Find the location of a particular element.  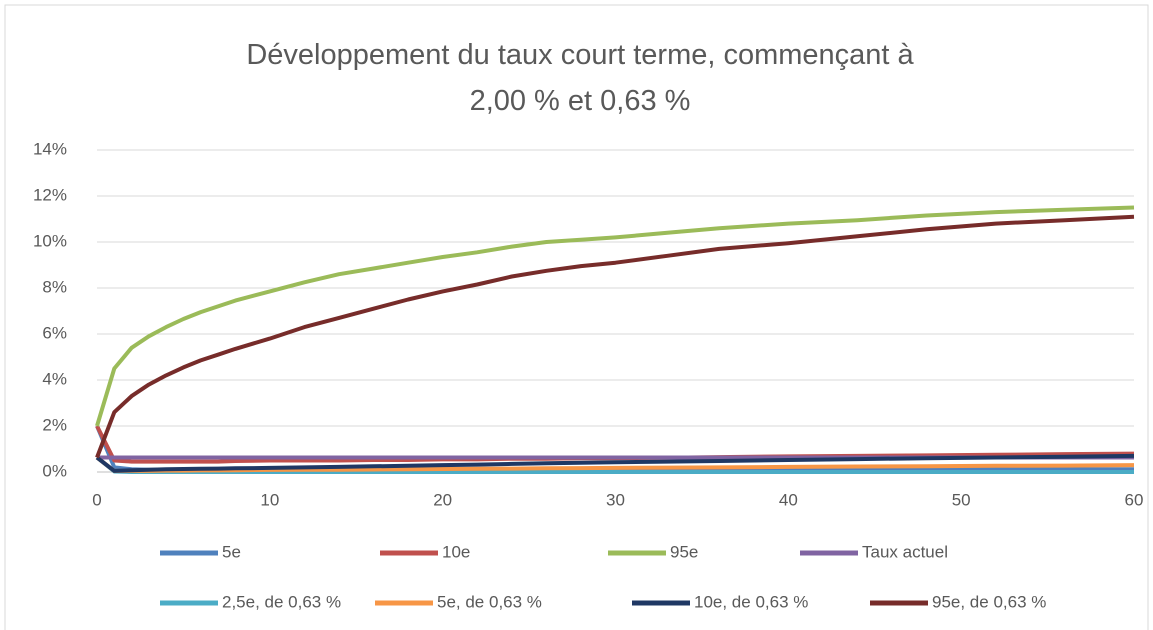

y-tick-label: 12% is located at coordinates (50, 194).